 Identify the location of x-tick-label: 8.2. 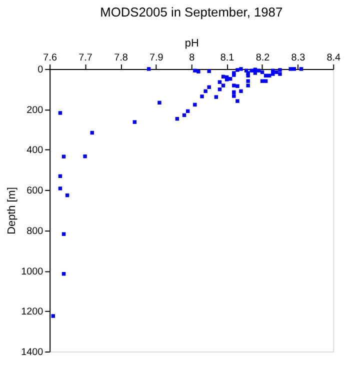
(263, 58).